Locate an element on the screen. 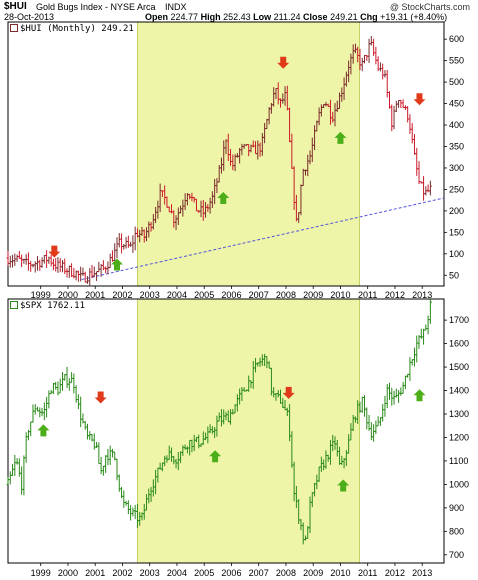 This screenshot has height=580, width=478. spx-ytick-label: 1400 is located at coordinates (459, 391).